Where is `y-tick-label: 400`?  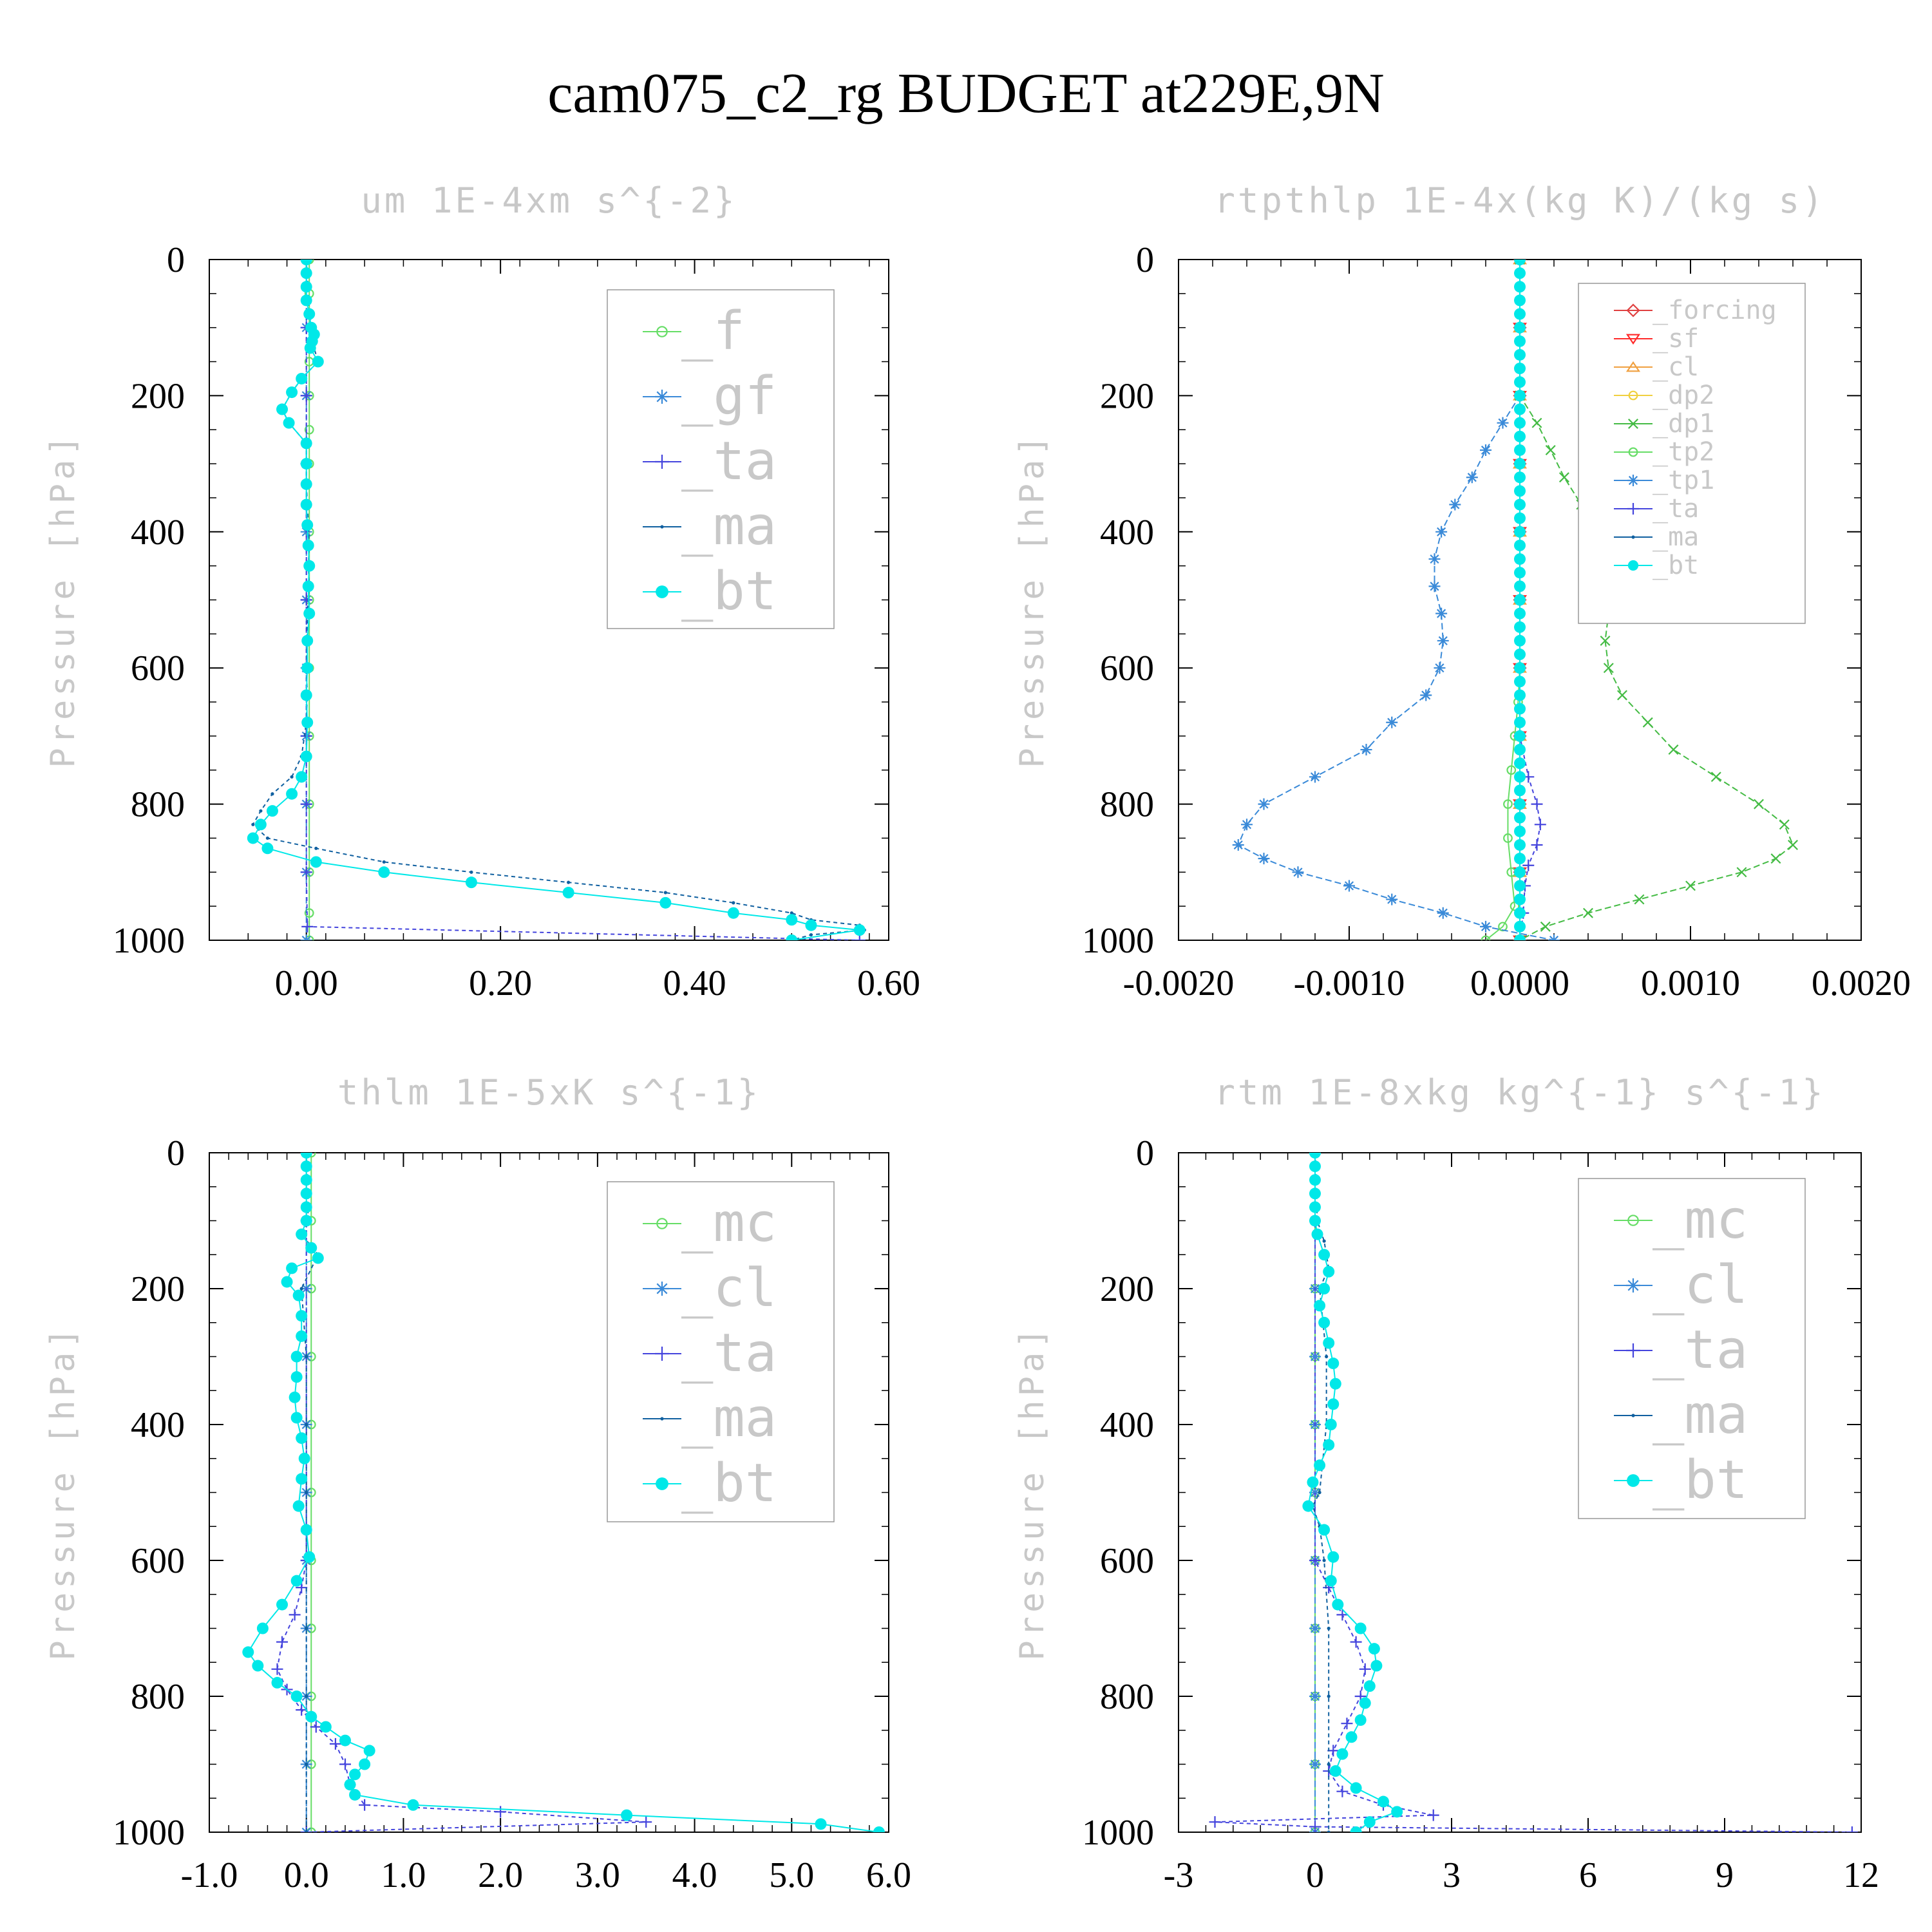
y-tick-label: 400 is located at coordinates (1127, 1425).